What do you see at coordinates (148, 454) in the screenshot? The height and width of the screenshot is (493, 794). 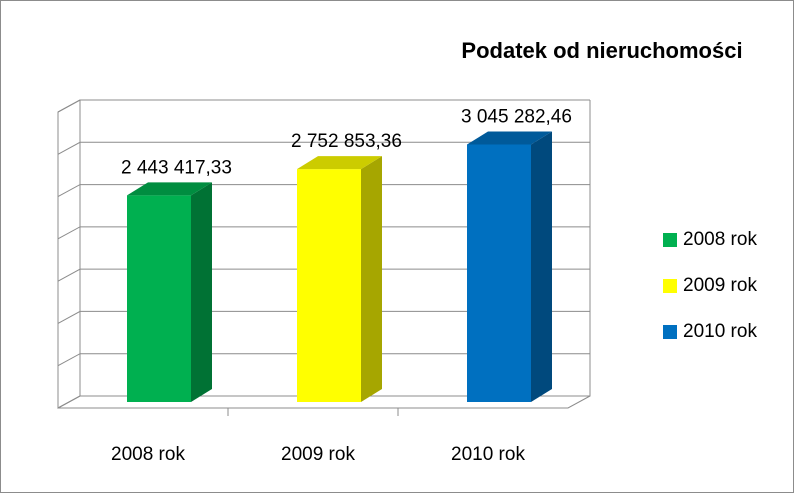 I see `x-tick-label: 2008 rok` at bounding box center [148, 454].